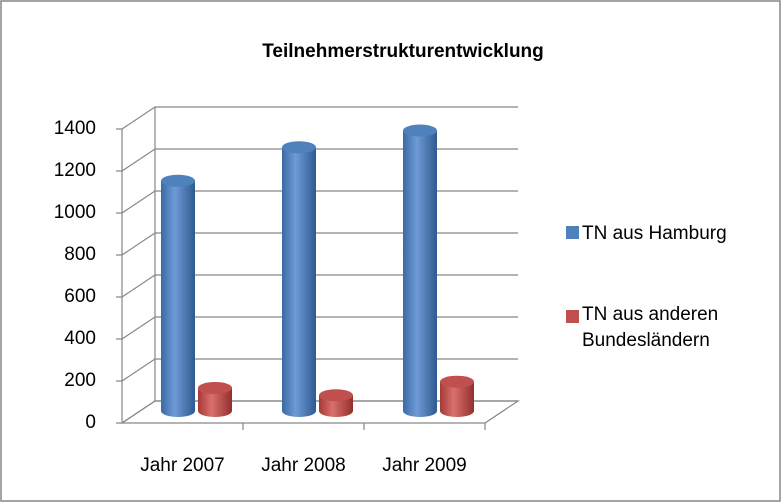 The height and width of the screenshot is (502, 781). What do you see at coordinates (90, 422) in the screenshot?
I see `y-tick-label: 0` at bounding box center [90, 422].